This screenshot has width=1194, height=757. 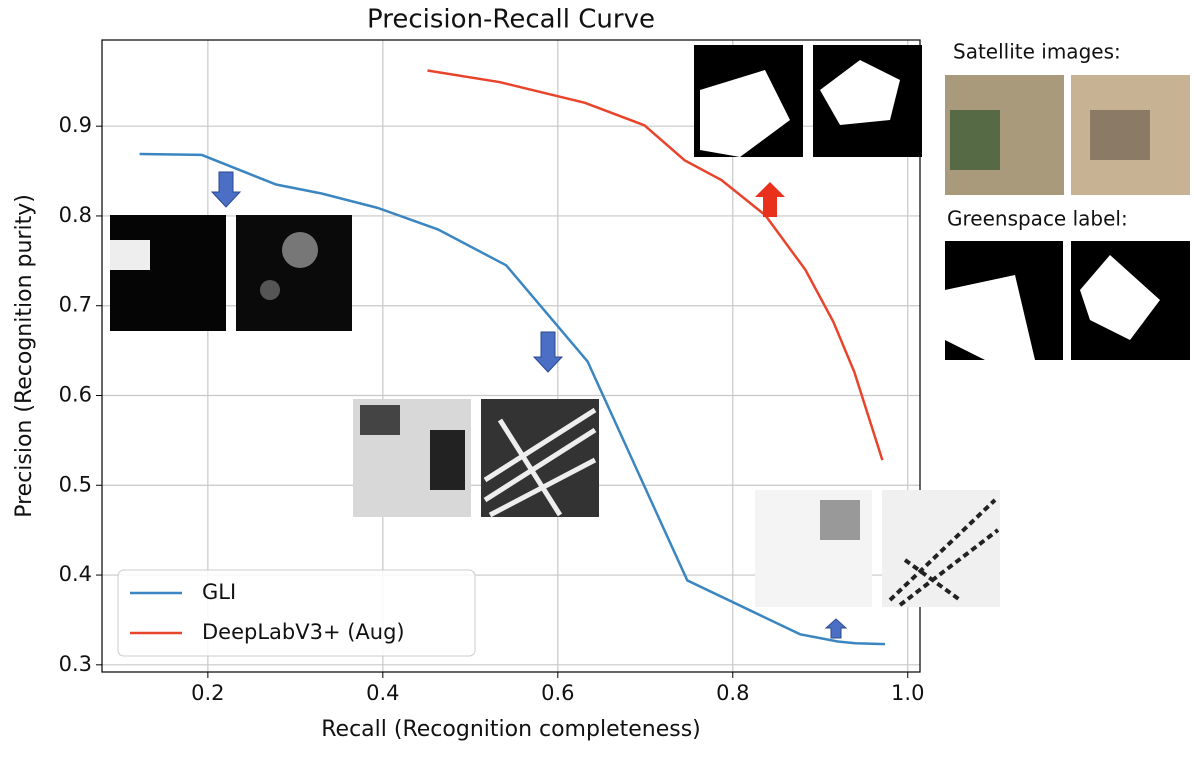 What do you see at coordinates (382, 693) in the screenshot?
I see `x-tick-label: 0.4` at bounding box center [382, 693].